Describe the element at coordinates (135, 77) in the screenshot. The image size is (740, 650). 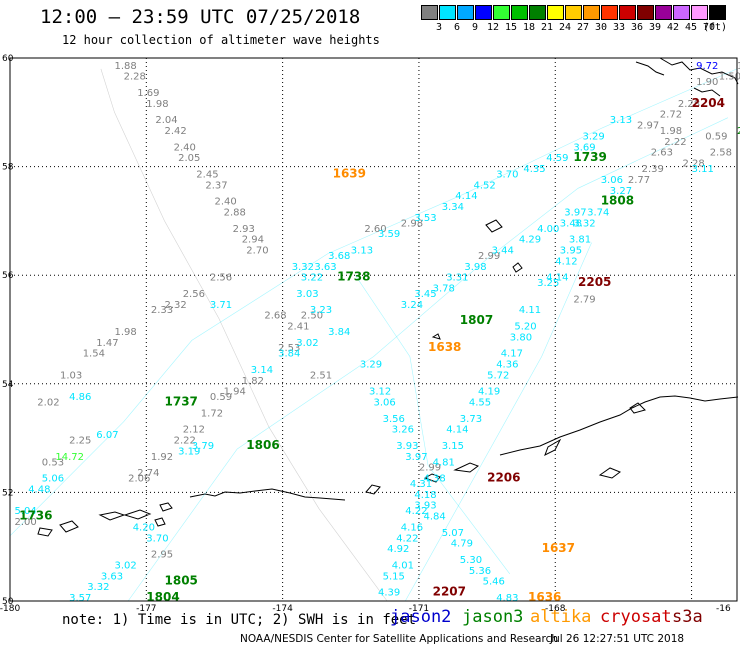
I see `wave-height-value: 2.28` at that location.